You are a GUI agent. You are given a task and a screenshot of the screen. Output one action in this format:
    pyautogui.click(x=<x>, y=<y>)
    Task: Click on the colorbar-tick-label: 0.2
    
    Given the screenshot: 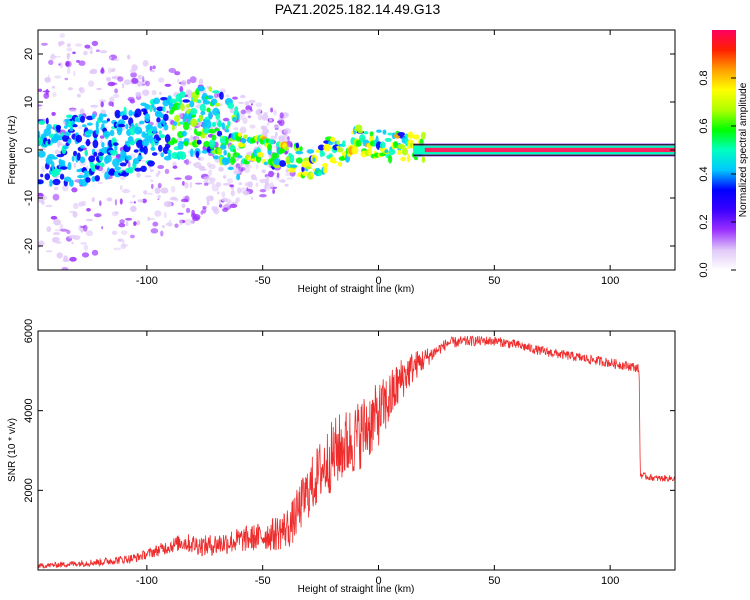 What is the action you would take?
    pyautogui.click(x=704, y=221)
    